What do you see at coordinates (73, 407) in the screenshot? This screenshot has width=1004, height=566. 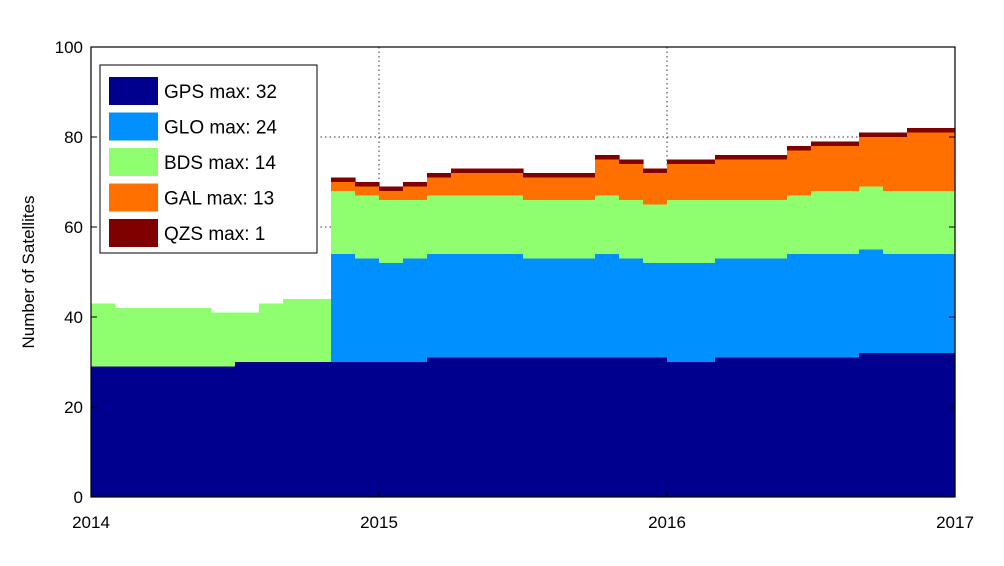 I see `y-tick-label: 20` at bounding box center [73, 407].